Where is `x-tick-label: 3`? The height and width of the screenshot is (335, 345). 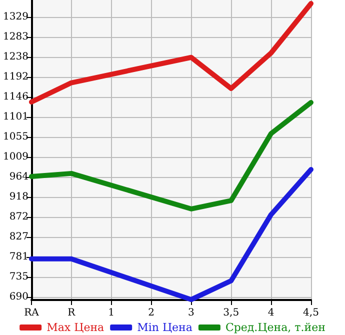
x-tick-label: 3 is located at coordinates (191, 313).